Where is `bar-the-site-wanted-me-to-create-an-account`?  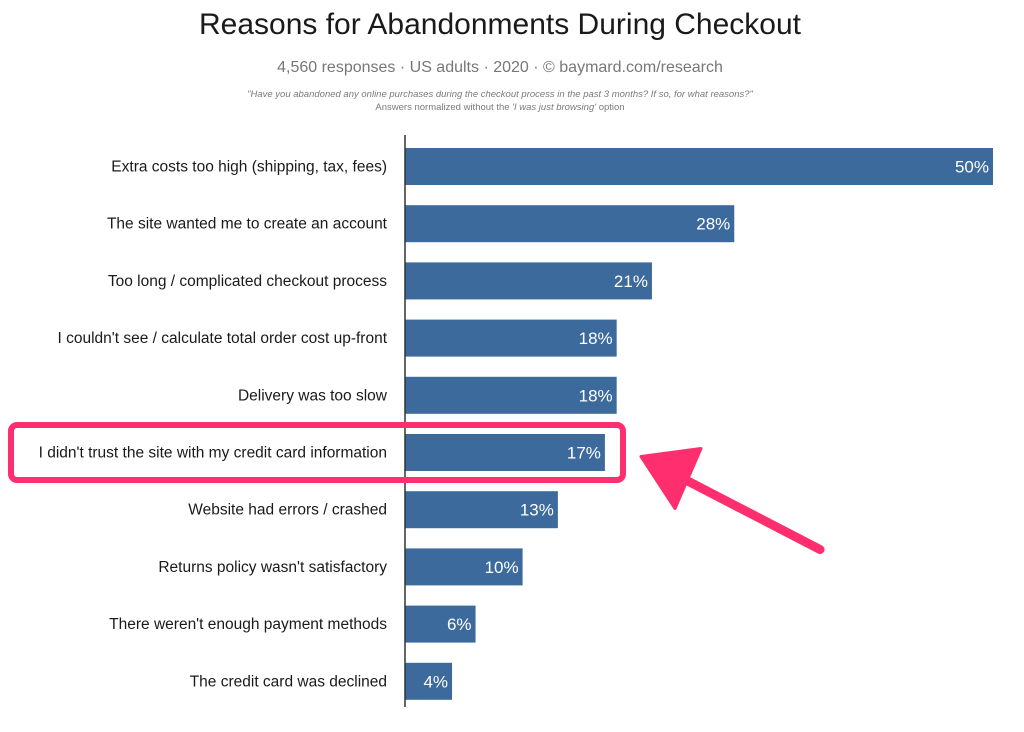 bar-the-site-wanted-me-to-create-an-account is located at coordinates (570, 224).